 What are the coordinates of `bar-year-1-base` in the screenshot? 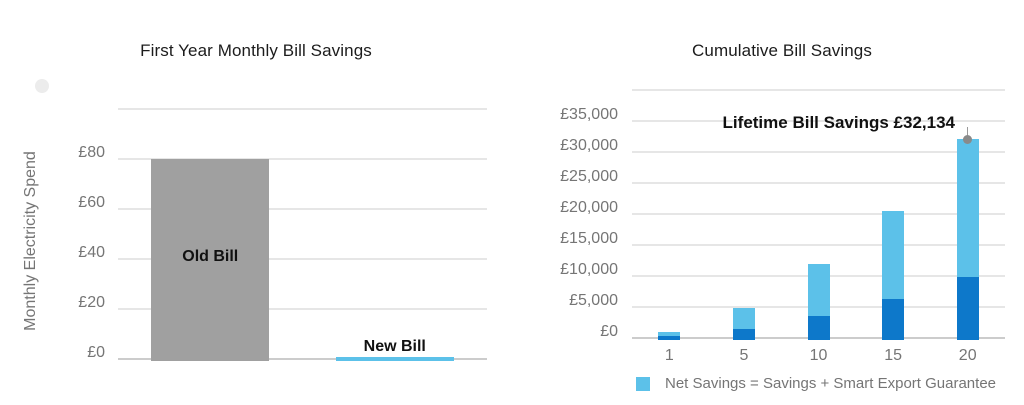 It's located at (669, 338).